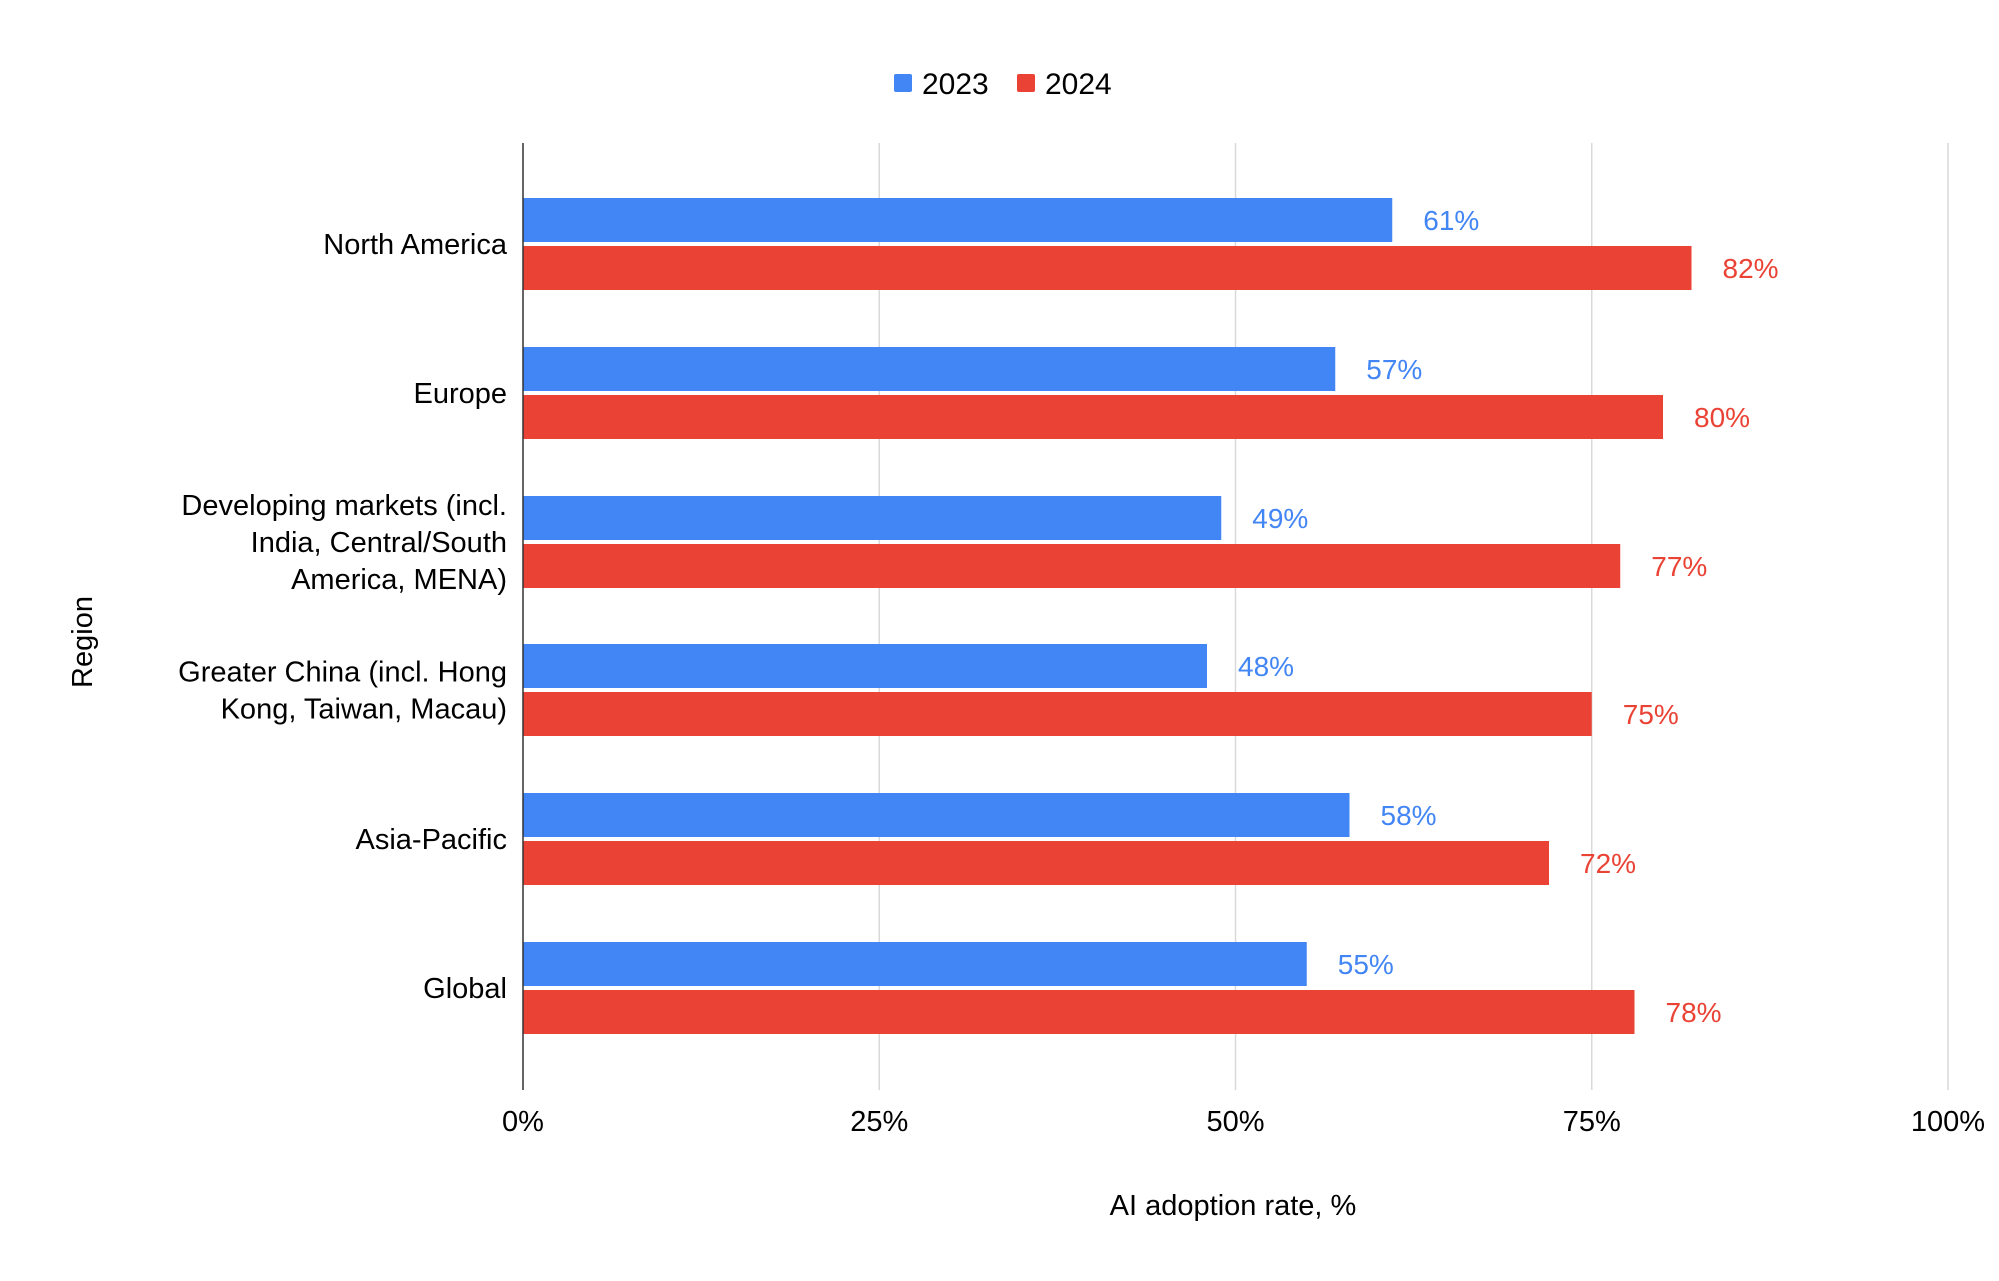 Image resolution: width=1999 pixels, height=1281 pixels. I want to click on category-label-0: North America, so click(415, 245).